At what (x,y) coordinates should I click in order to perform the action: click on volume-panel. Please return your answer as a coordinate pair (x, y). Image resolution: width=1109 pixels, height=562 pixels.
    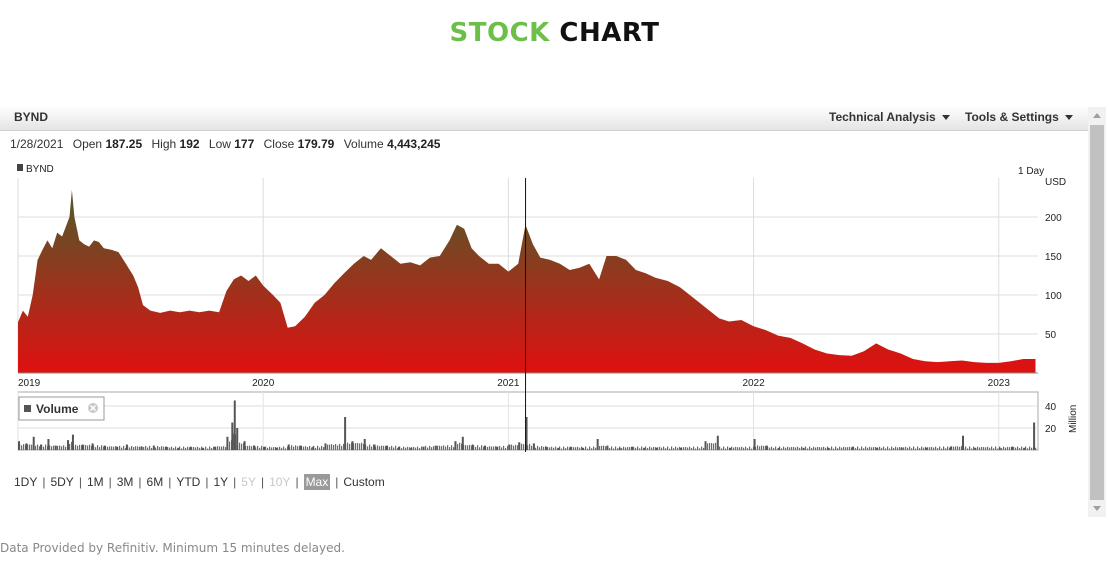
    Looking at the image, I should click on (528, 421).